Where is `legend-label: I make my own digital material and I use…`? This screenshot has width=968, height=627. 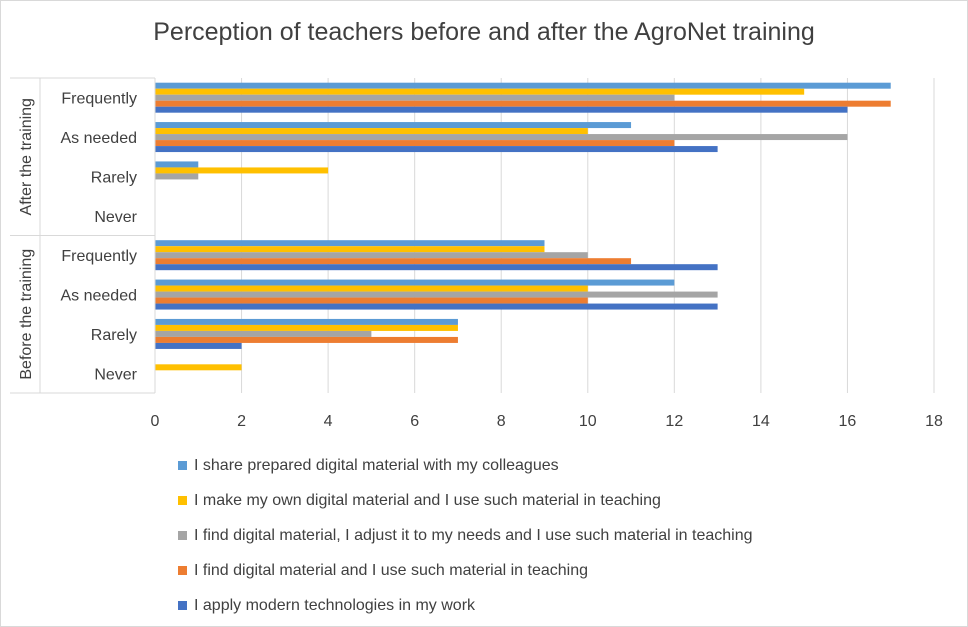 legend-label: I make my own digital material and I use… is located at coordinates (427, 500).